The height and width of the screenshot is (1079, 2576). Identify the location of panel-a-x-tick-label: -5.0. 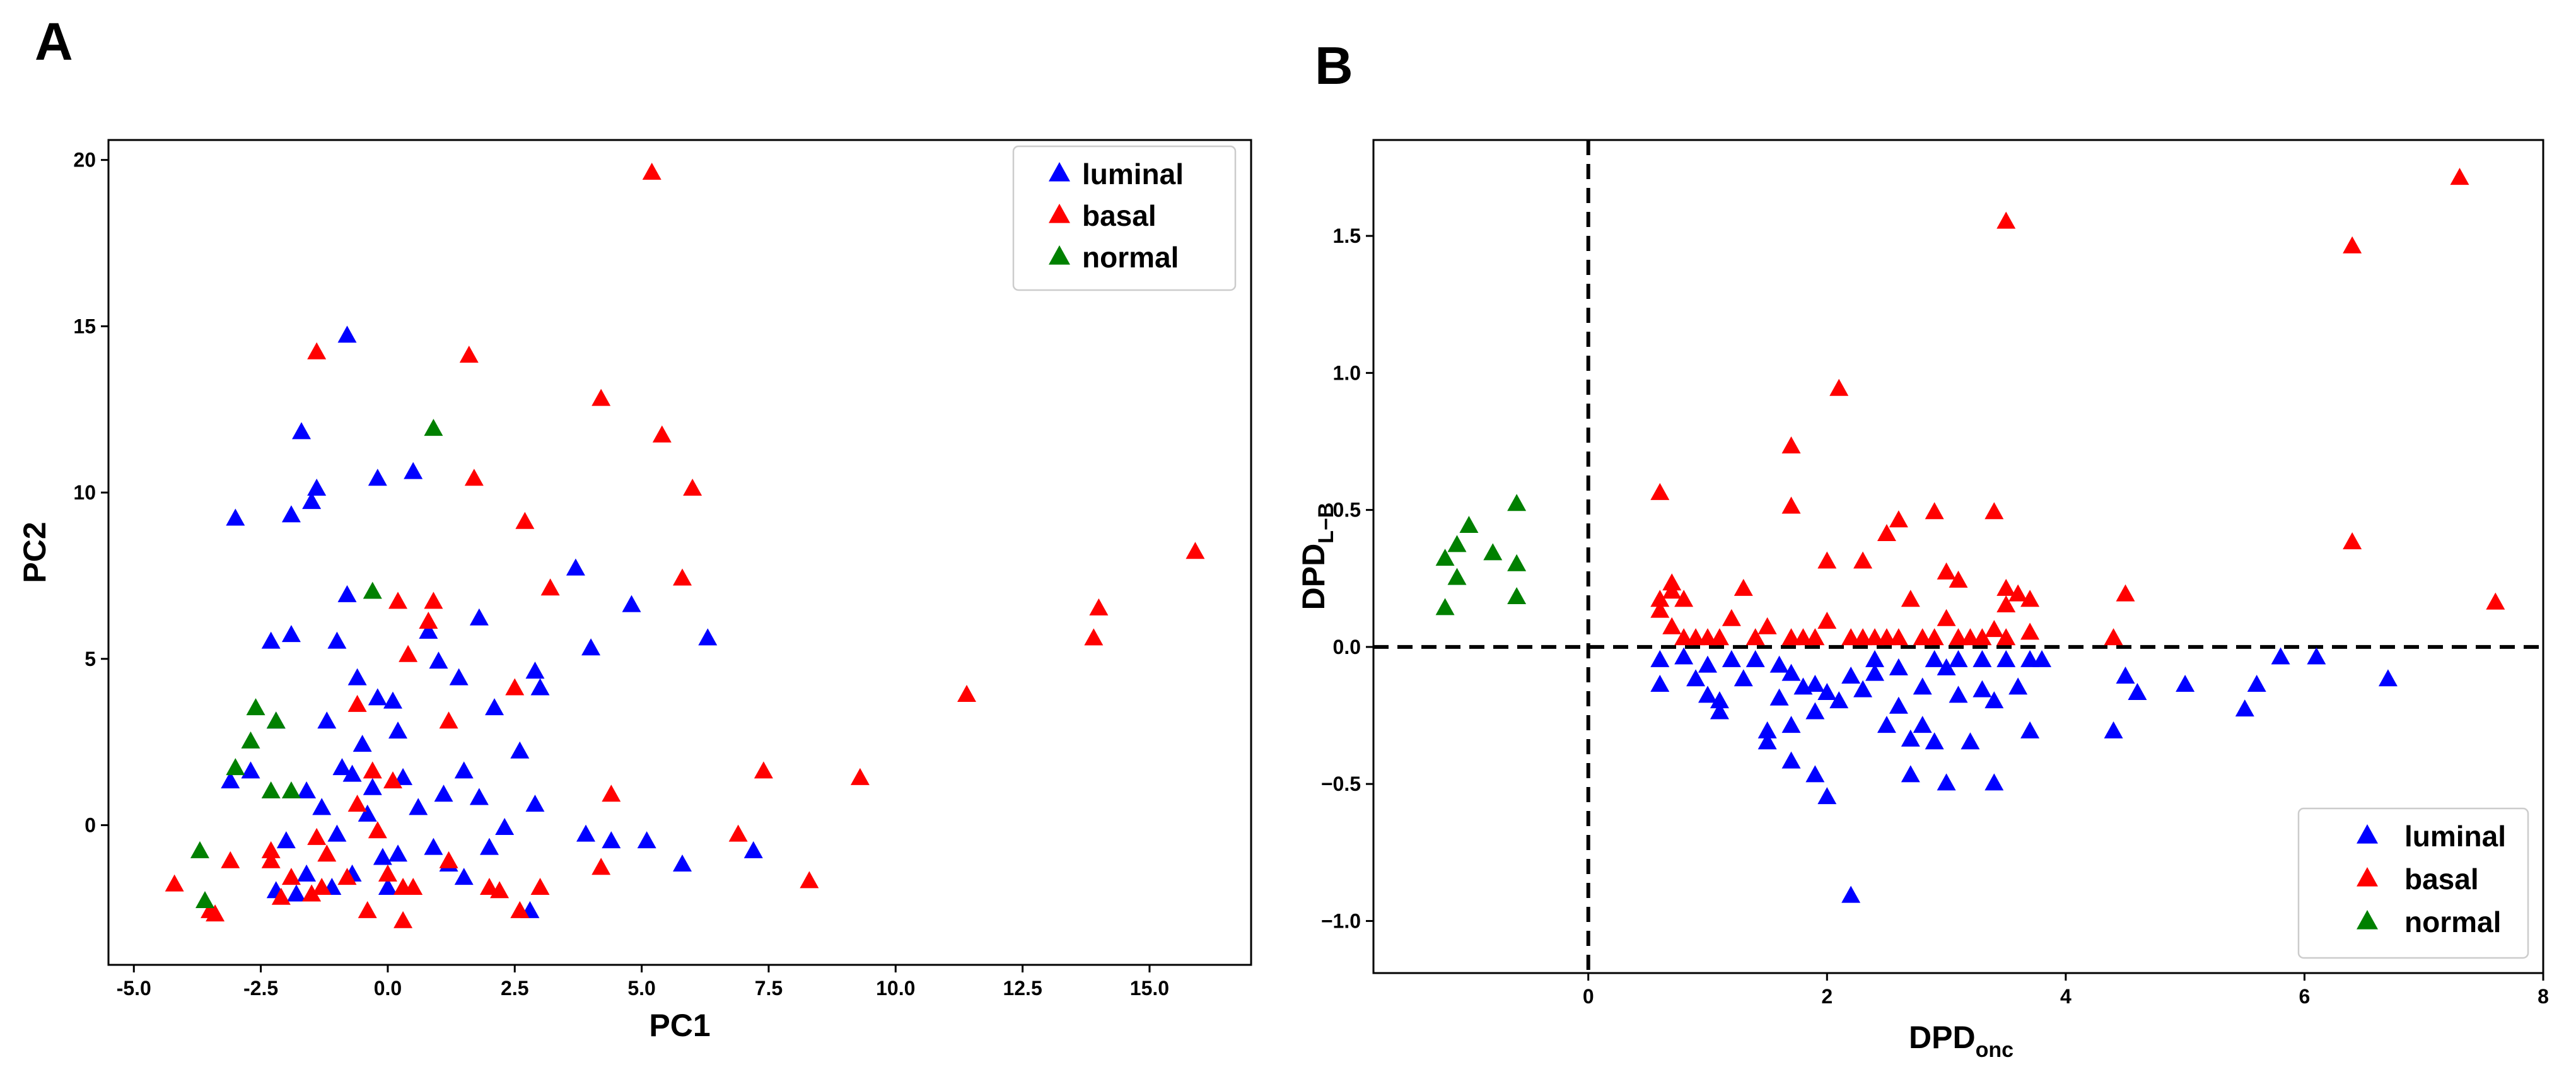
(134, 988).